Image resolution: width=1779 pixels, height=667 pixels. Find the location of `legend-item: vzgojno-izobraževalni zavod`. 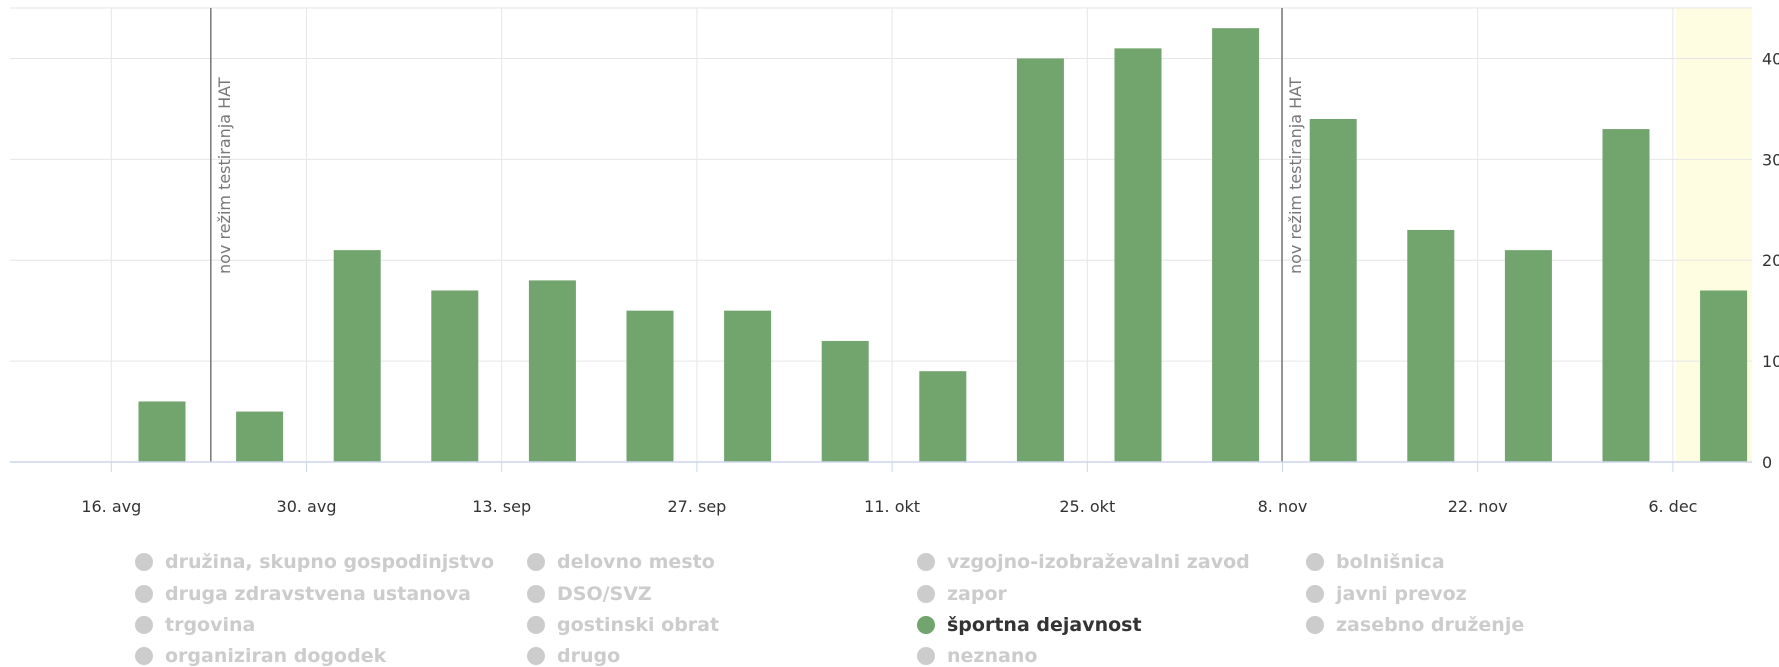

legend-item: vzgojno-izobraževalni zavod is located at coordinates (1083, 562).